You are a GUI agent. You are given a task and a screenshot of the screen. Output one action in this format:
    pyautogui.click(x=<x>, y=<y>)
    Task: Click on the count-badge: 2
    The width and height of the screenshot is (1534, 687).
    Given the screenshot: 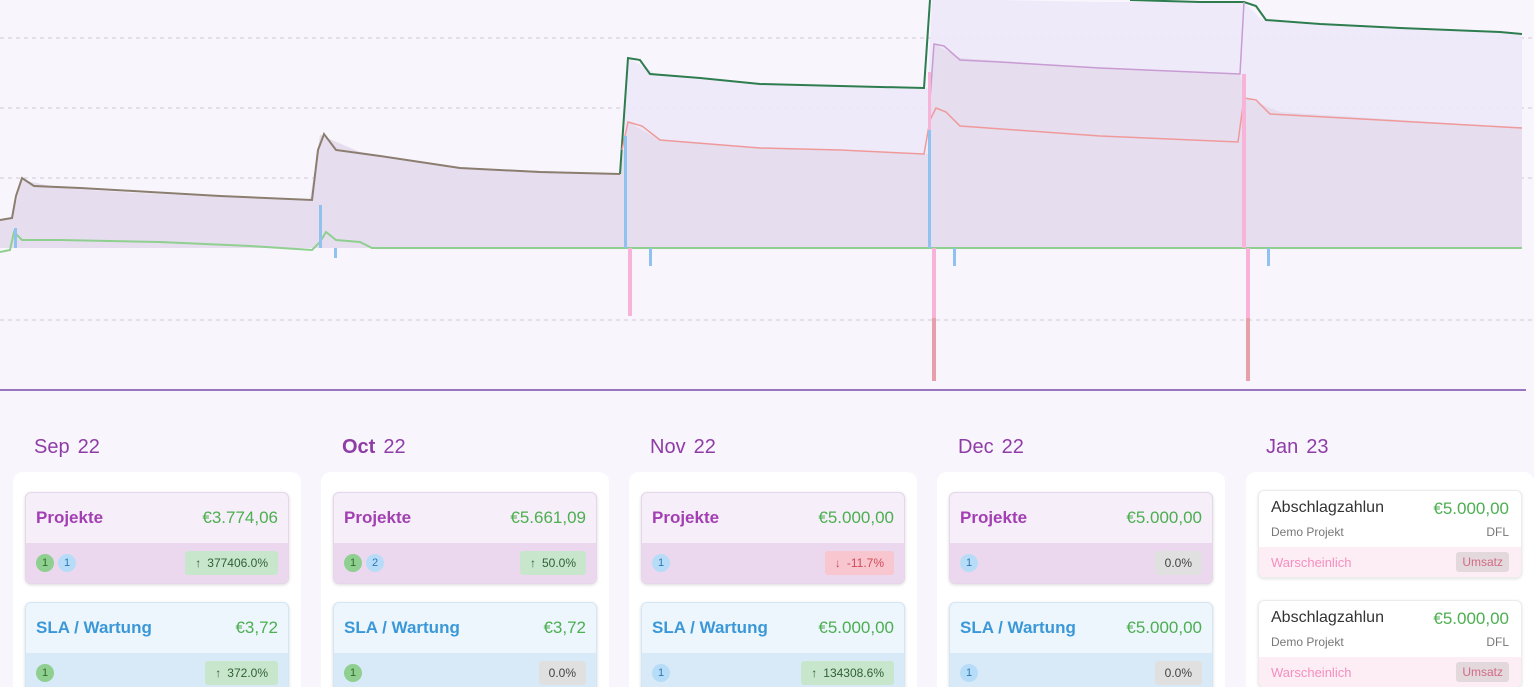 What is the action you would take?
    pyautogui.click(x=375, y=563)
    